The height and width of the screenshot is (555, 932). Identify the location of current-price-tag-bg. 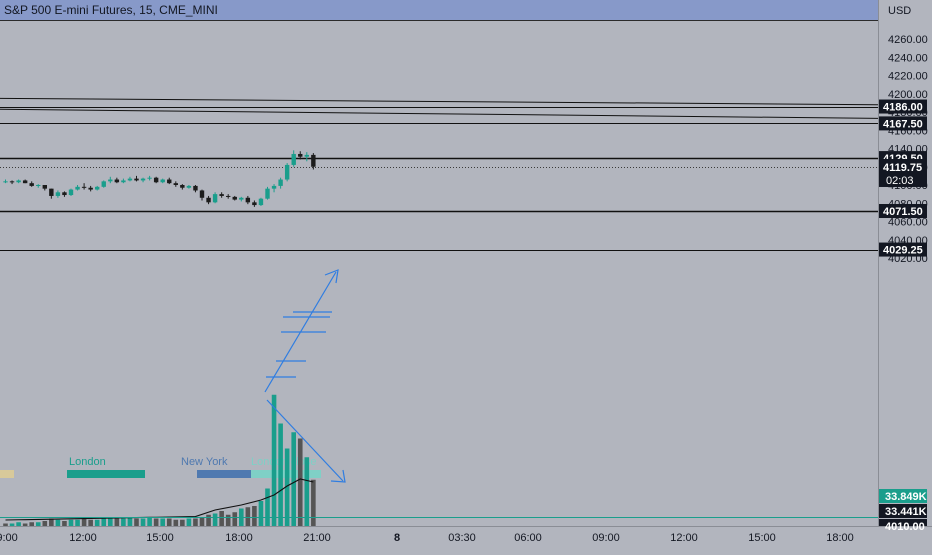
(903, 172).